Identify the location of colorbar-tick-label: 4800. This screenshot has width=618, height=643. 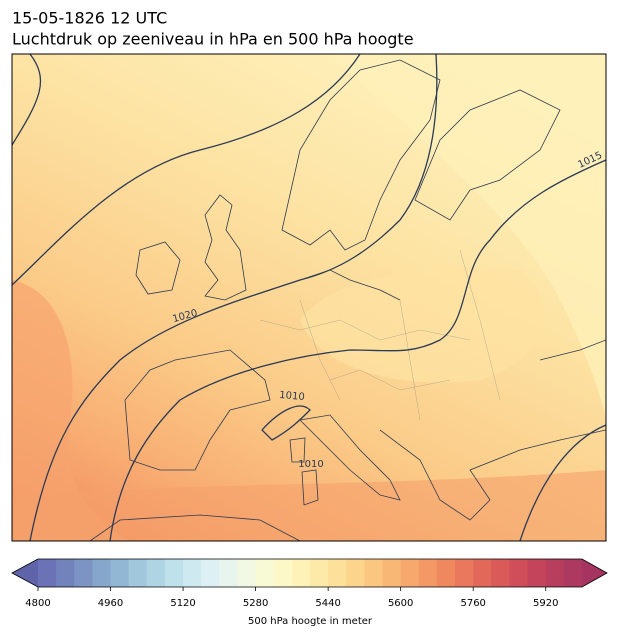
(37, 603).